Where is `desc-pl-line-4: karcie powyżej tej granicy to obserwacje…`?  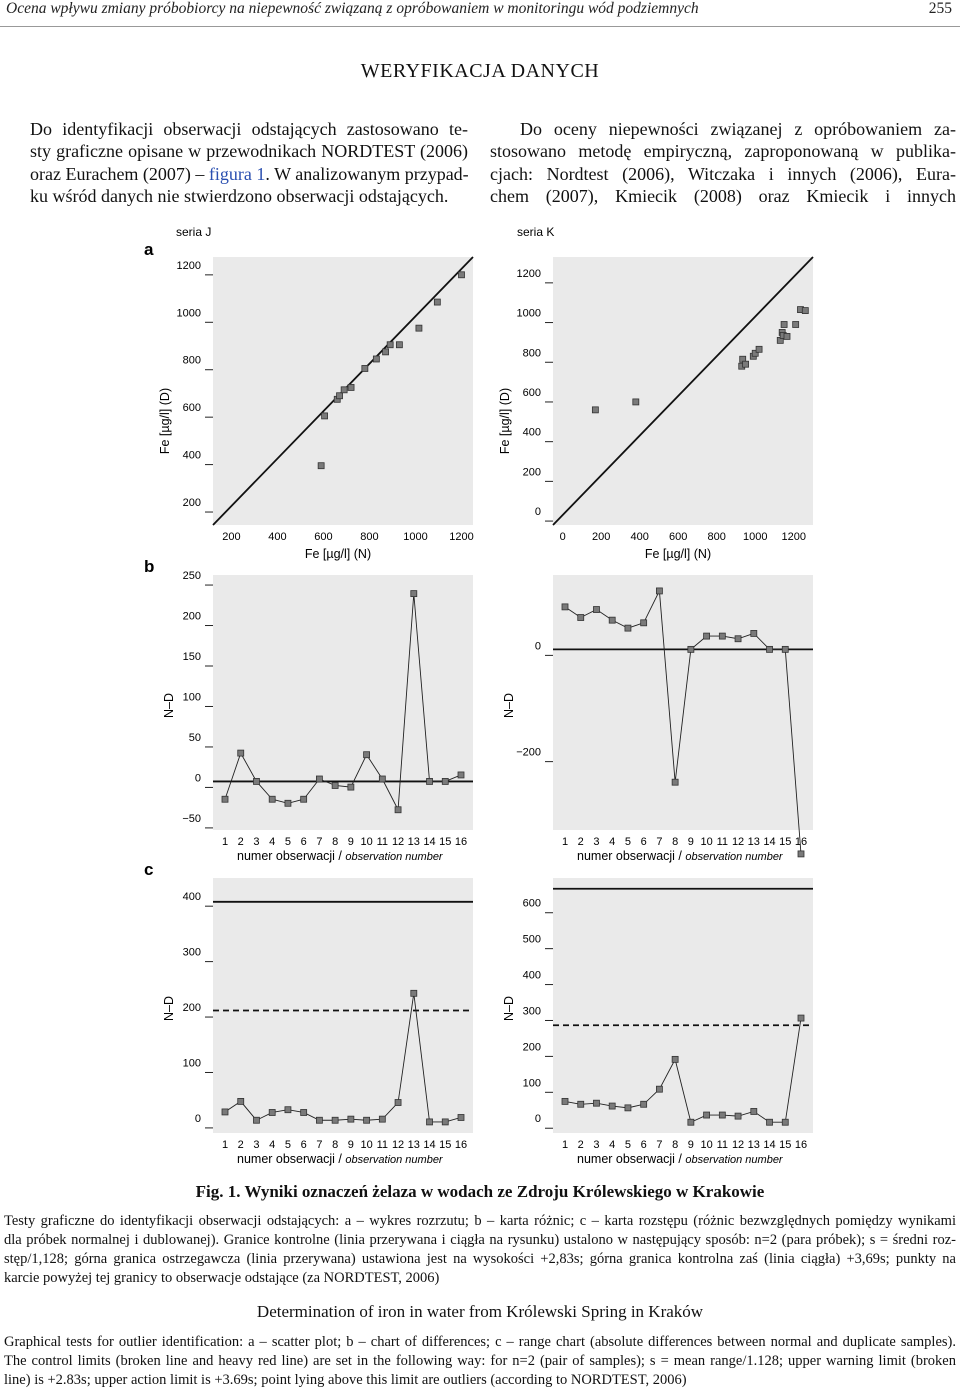 desc-pl-line-4: karcie powyżej tej granicy to obserwacje… is located at coordinates (222, 1278).